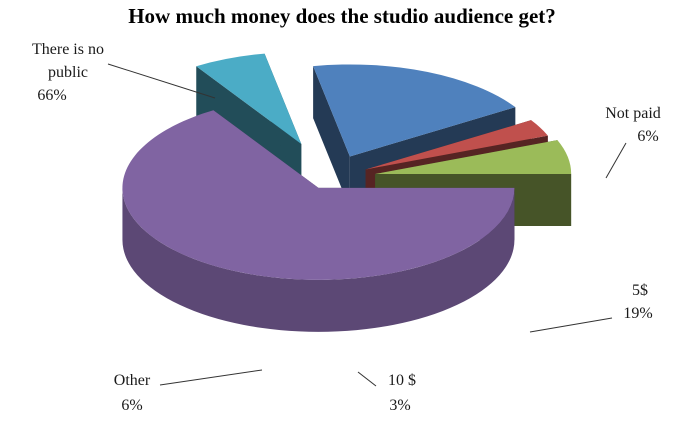 The height and width of the screenshot is (423, 684). I want to click on leader-line-there-is-no-public, so click(161, 81).